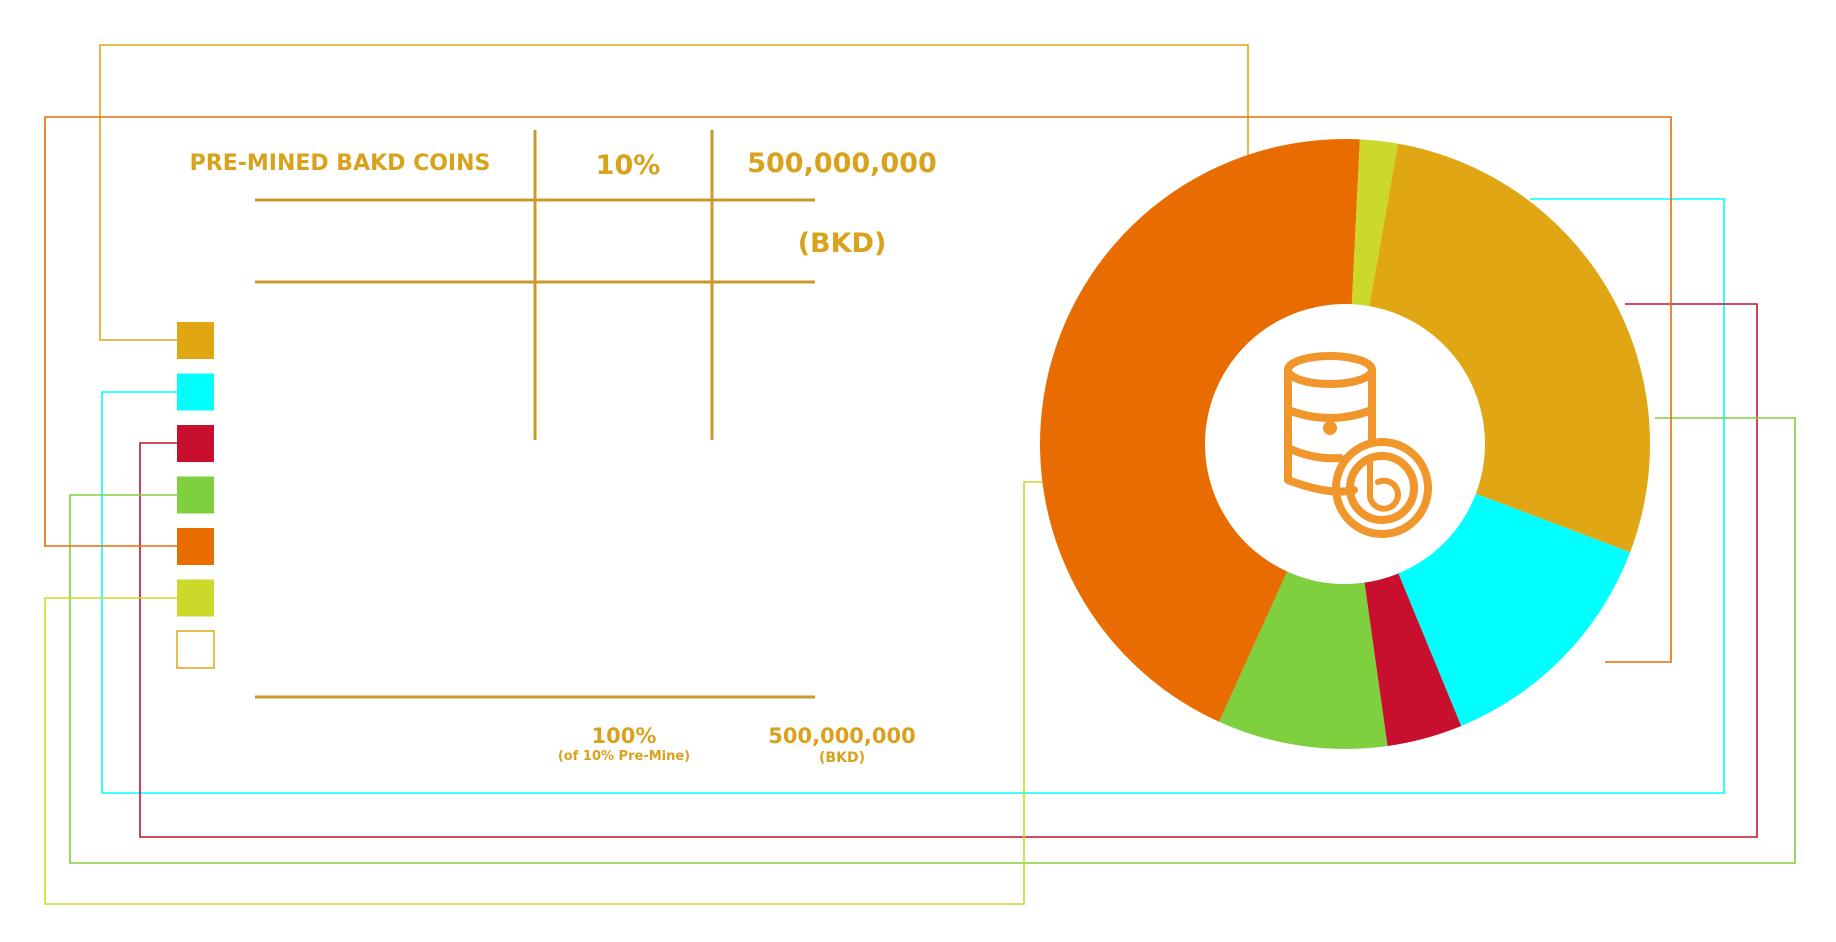  What do you see at coordinates (842, 243) in the screenshot?
I see `table-header-unit: (BKD)` at bounding box center [842, 243].